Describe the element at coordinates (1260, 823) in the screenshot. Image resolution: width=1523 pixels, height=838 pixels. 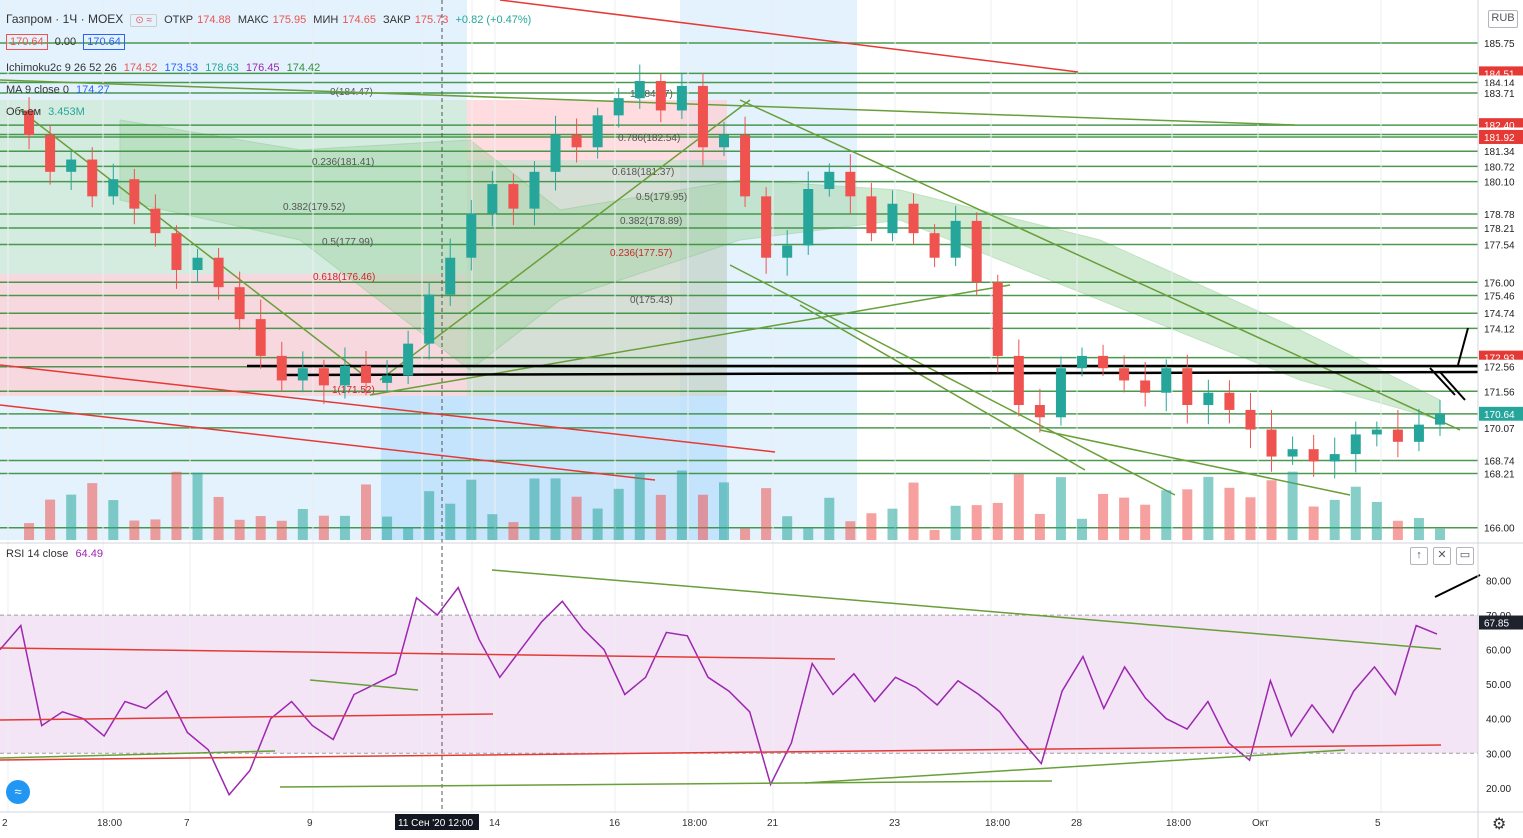
I see `time-axis-label: Окт` at that location.